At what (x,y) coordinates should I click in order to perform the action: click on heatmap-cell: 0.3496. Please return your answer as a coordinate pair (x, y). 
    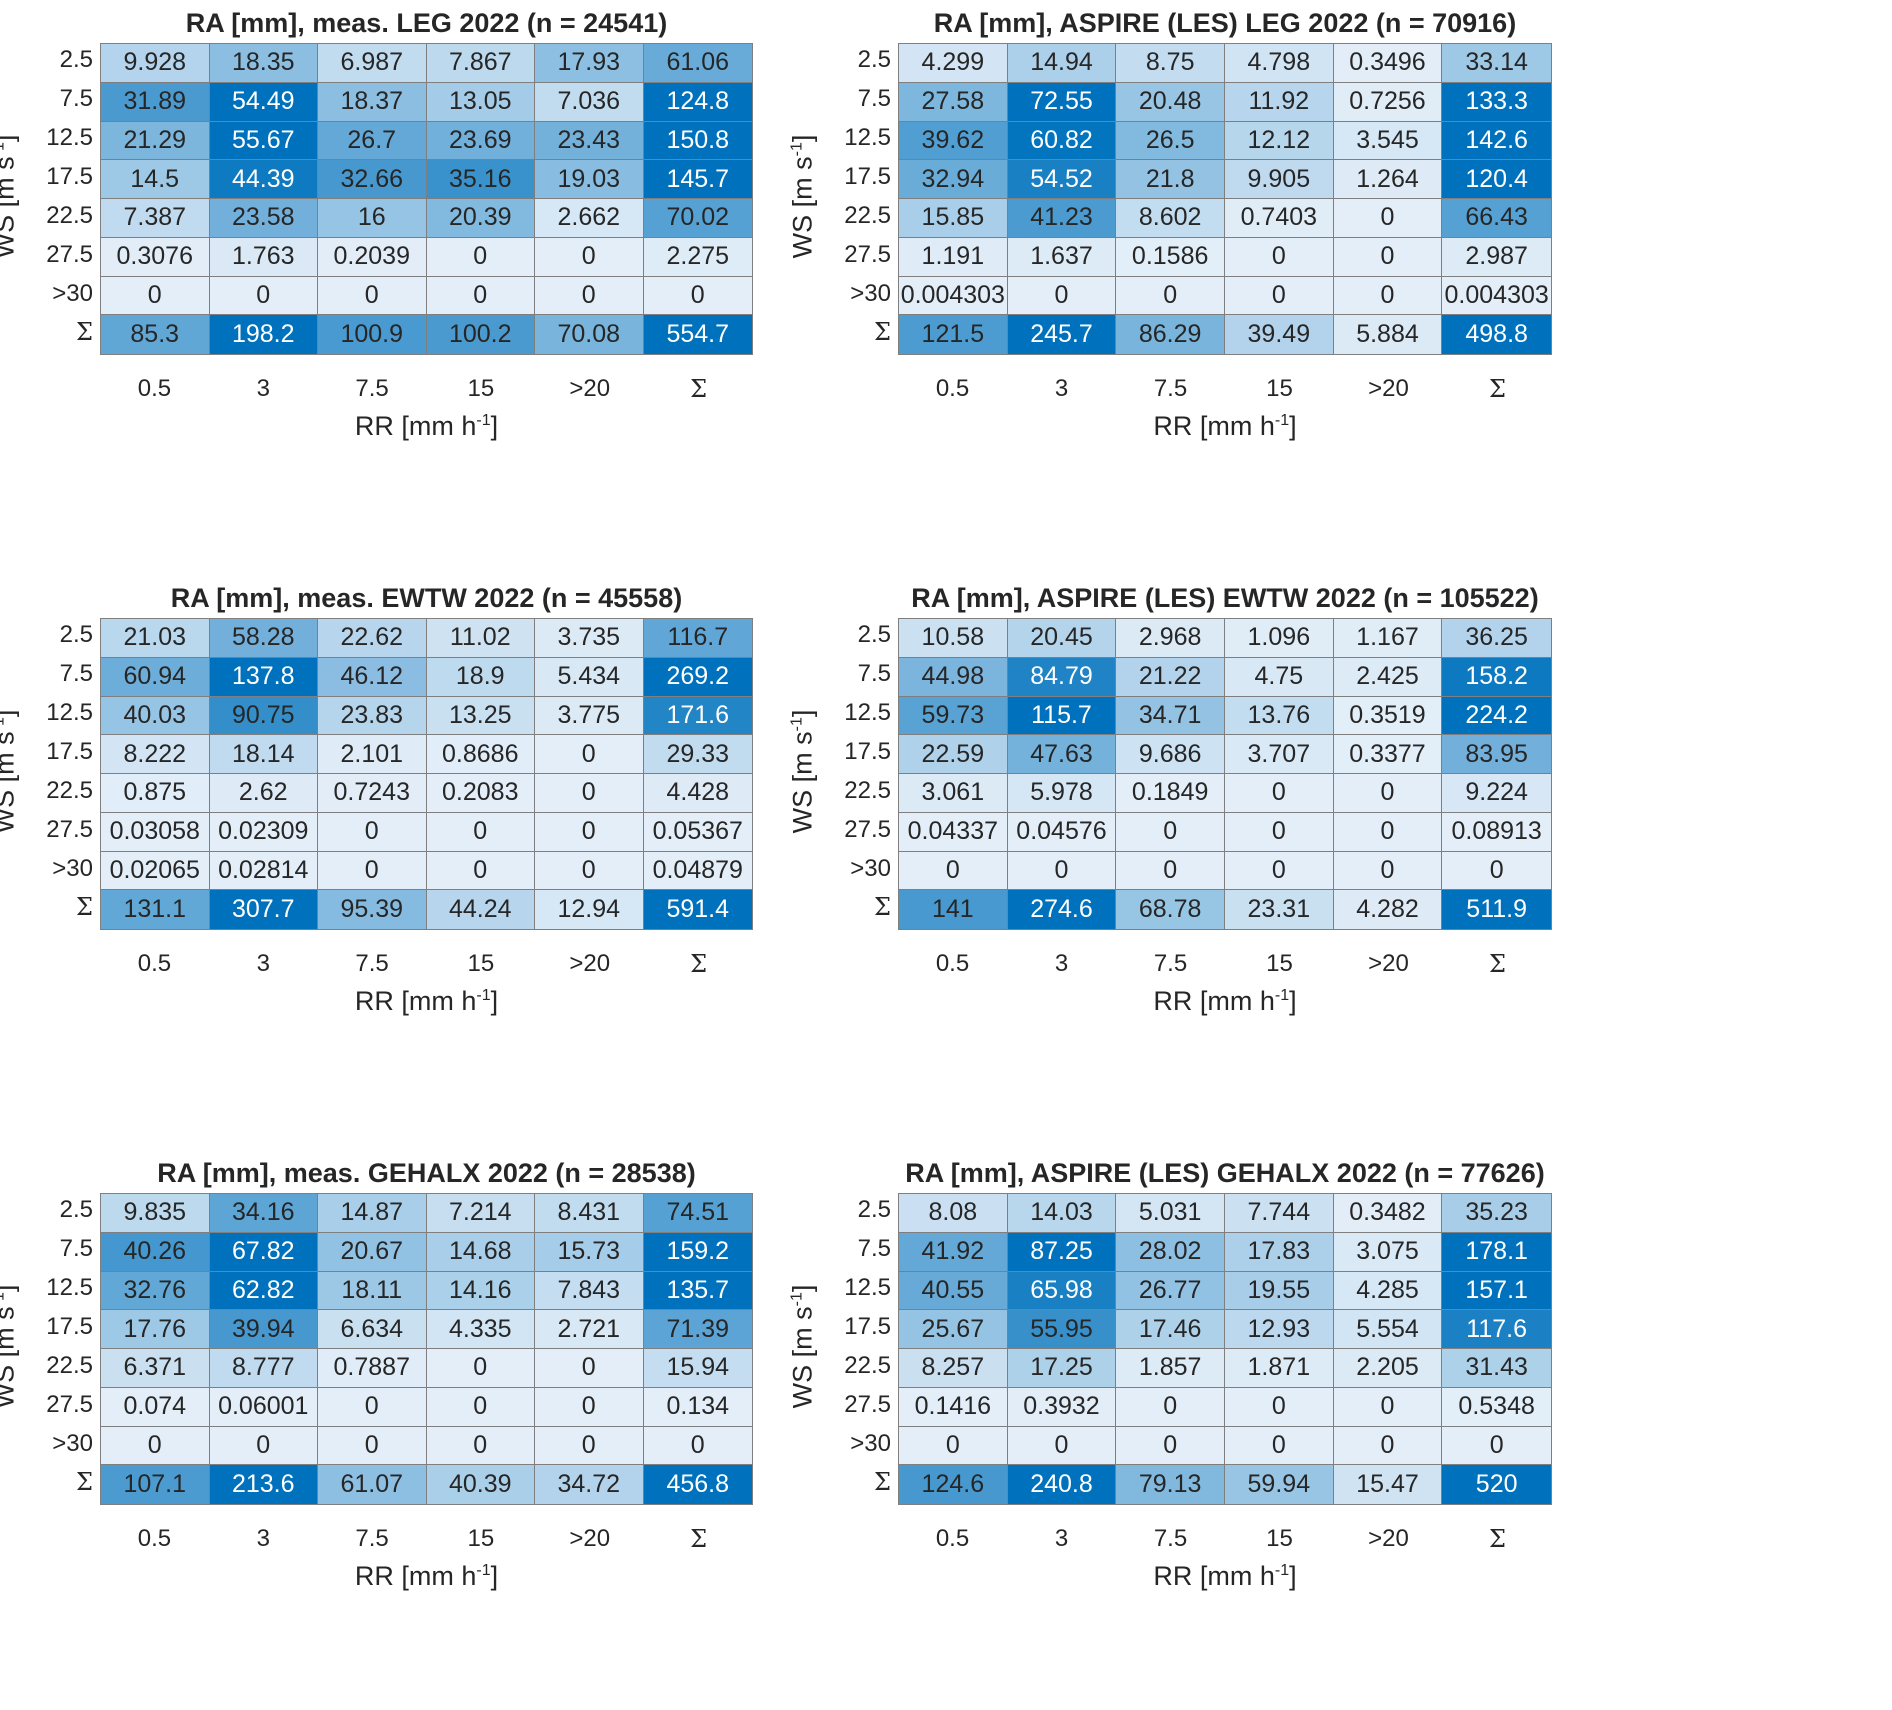
    Looking at the image, I should click on (1388, 63).